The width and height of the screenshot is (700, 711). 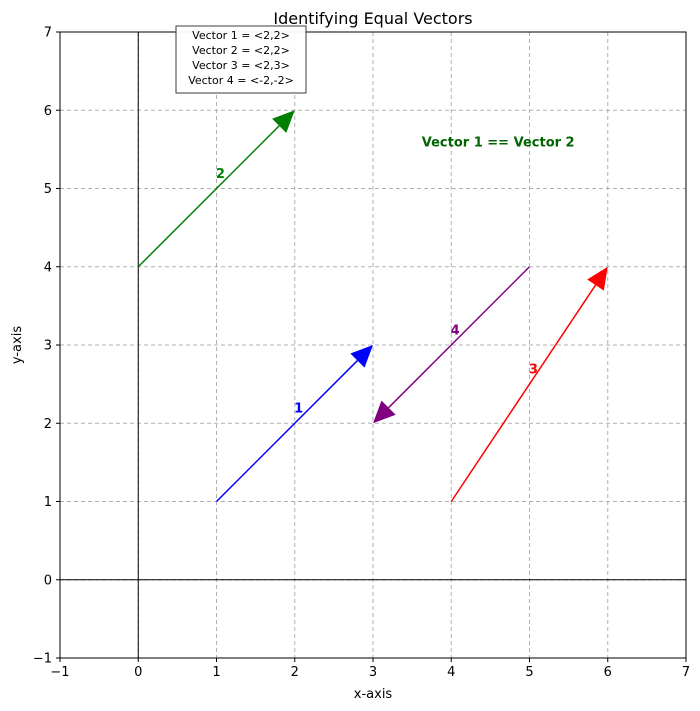 What do you see at coordinates (48, 346) in the screenshot?
I see `y-tick-label: 3` at bounding box center [48, 346].